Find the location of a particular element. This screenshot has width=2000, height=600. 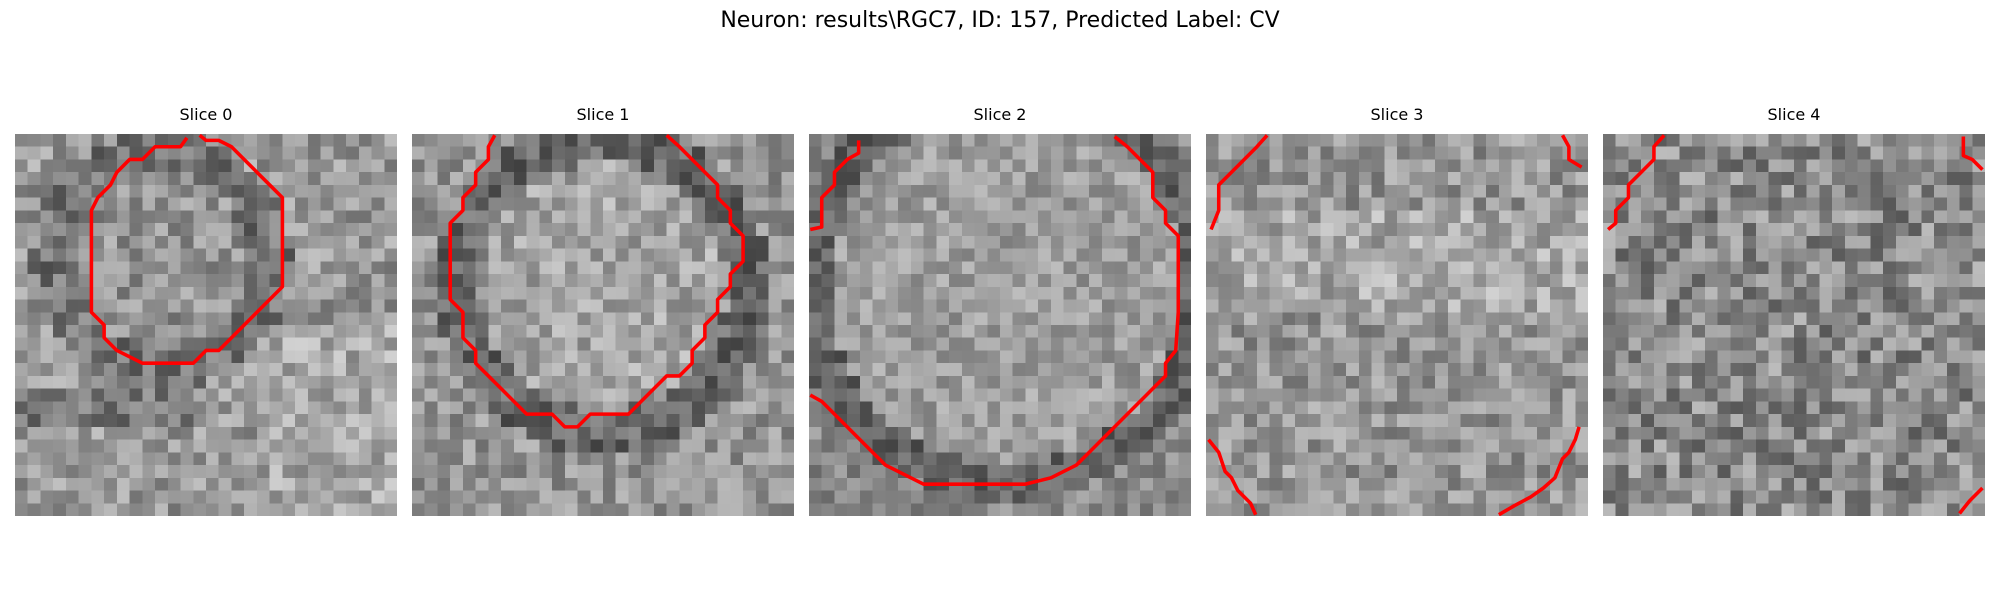

slice-panel-0: Slice 0 is located at coordinates (206, 325).